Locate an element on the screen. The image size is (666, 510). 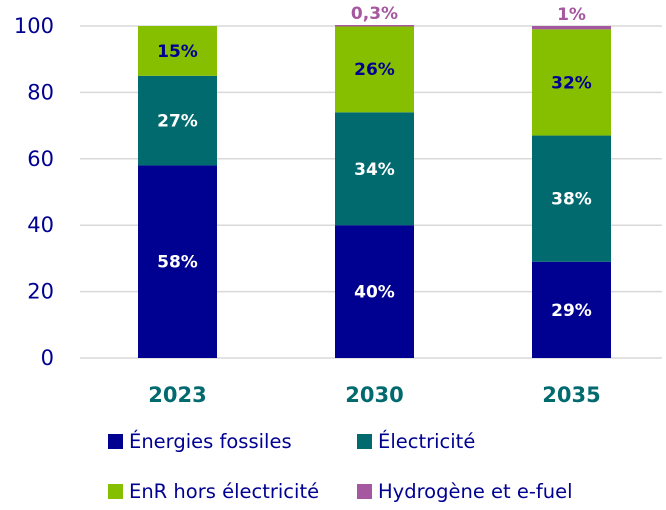
data-label: 32% is located at coordinates (571, 83).